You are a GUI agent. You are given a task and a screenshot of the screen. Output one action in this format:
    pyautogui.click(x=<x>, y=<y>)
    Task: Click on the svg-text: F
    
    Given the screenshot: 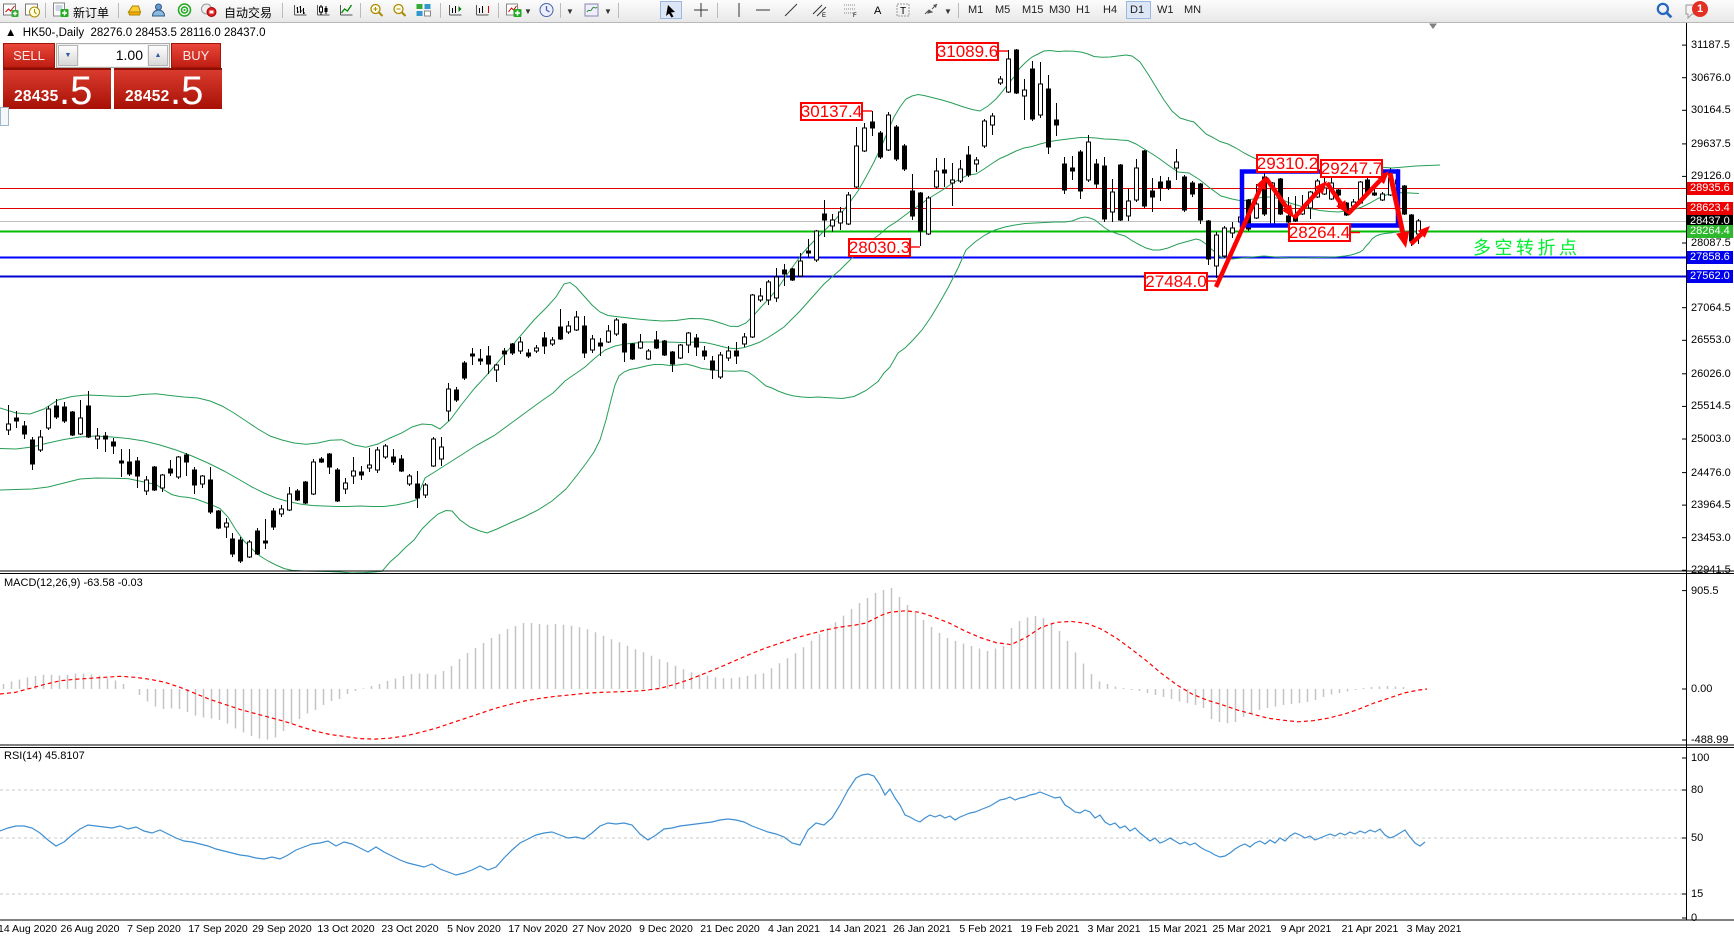 What is the action you would take?
    pyautogui.click(x=855, y=15)
    